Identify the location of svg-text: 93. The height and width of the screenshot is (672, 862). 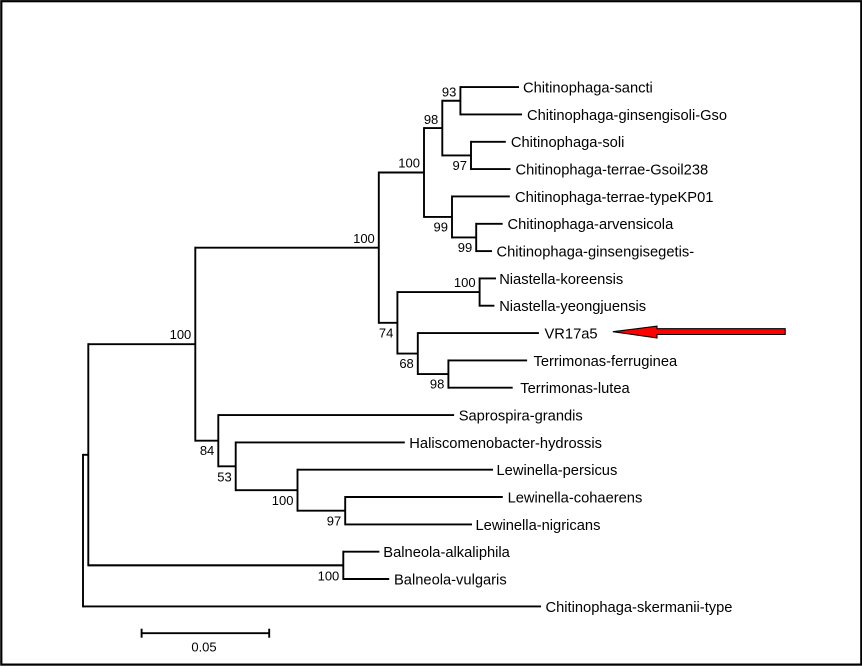
(449, 91).